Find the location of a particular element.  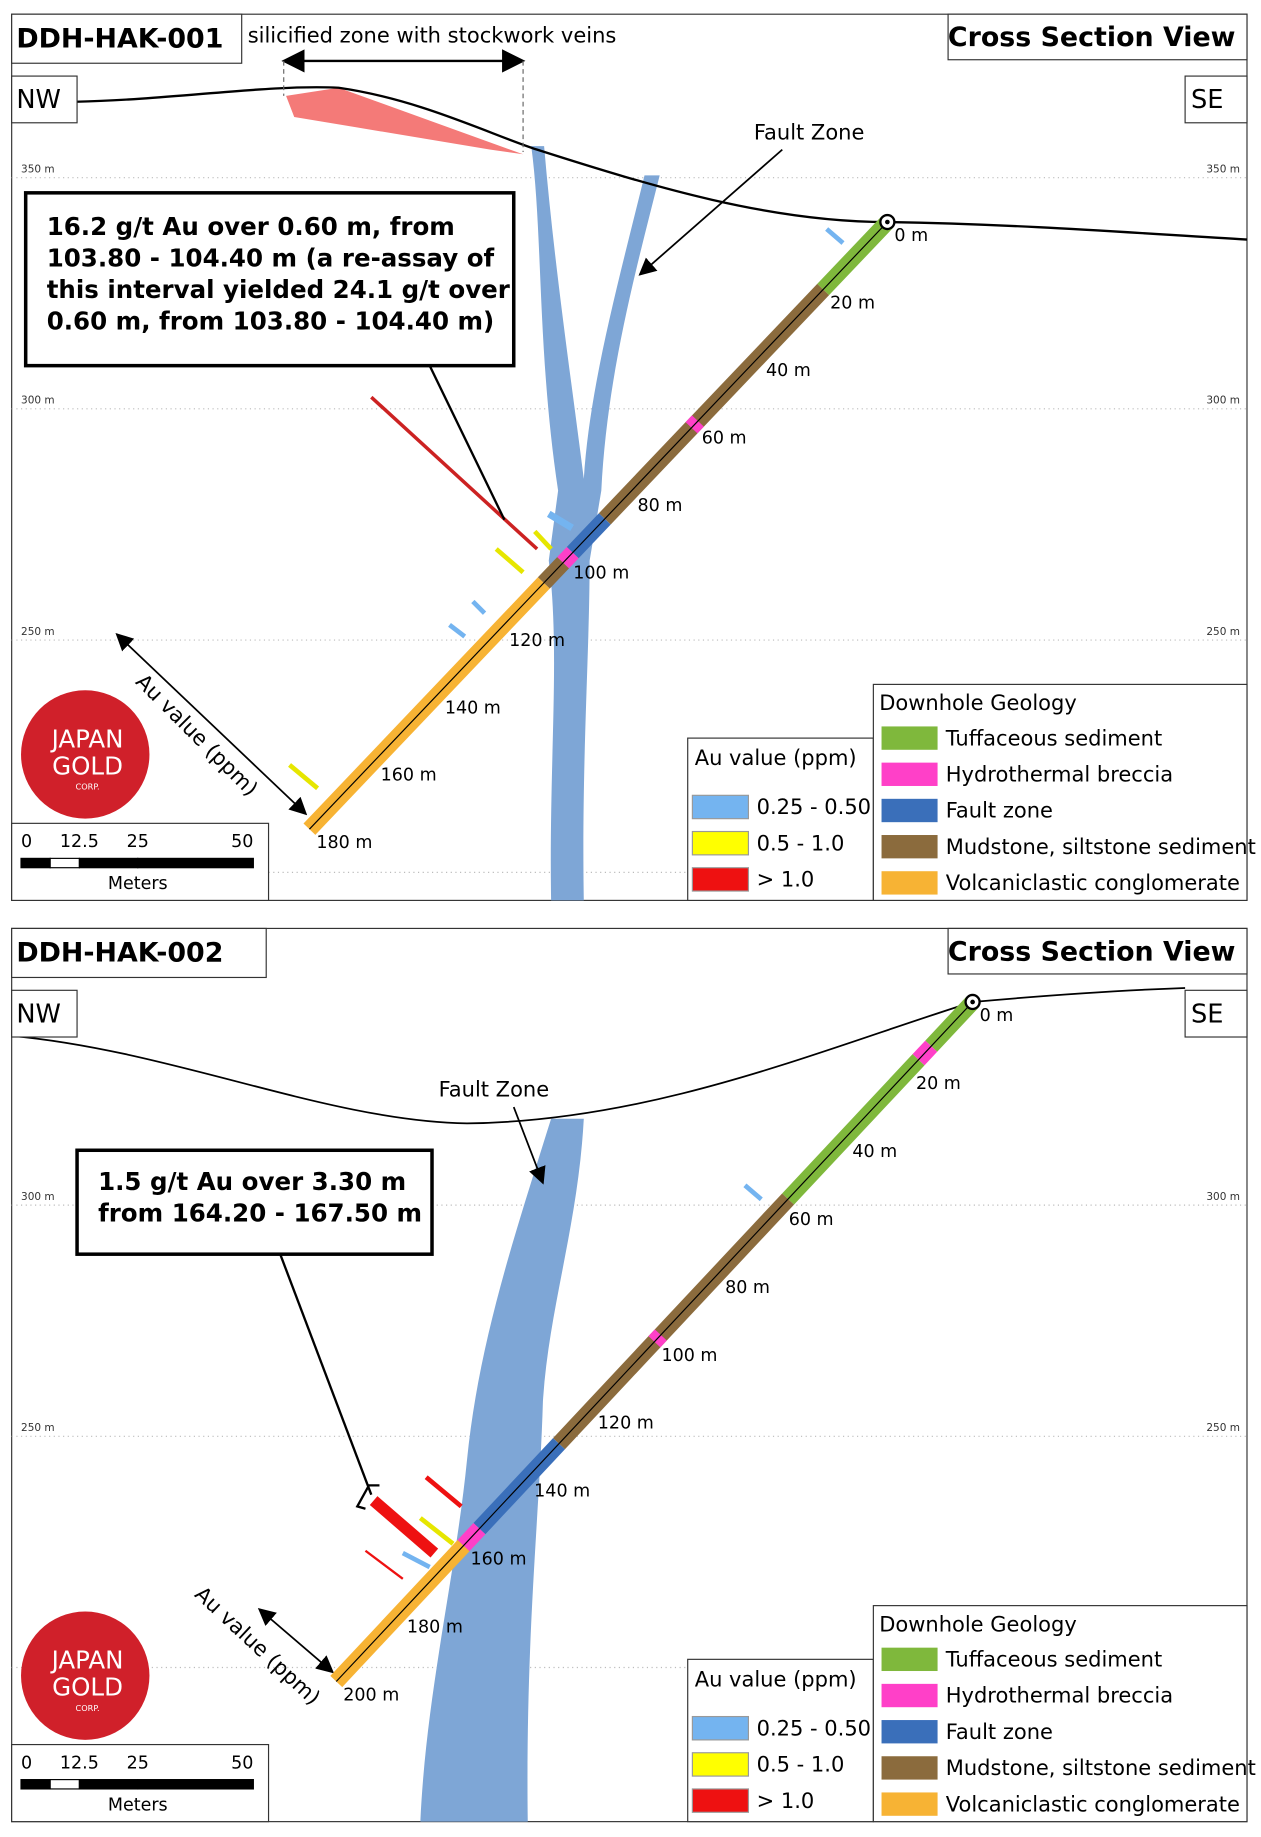

fault-label: Fault Zone is located at coordinates (809, 131).